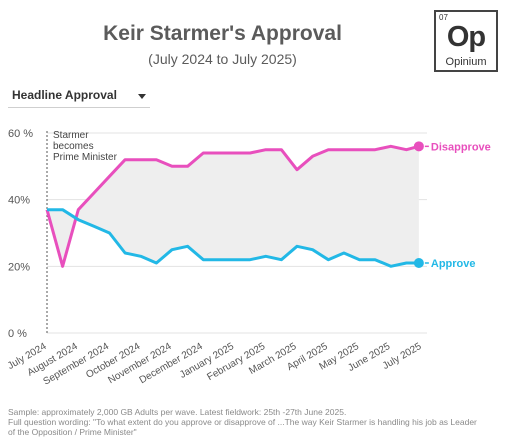 The image size is (515, 446). I want to click on y-tick-label: 20%, so click(19, 267).